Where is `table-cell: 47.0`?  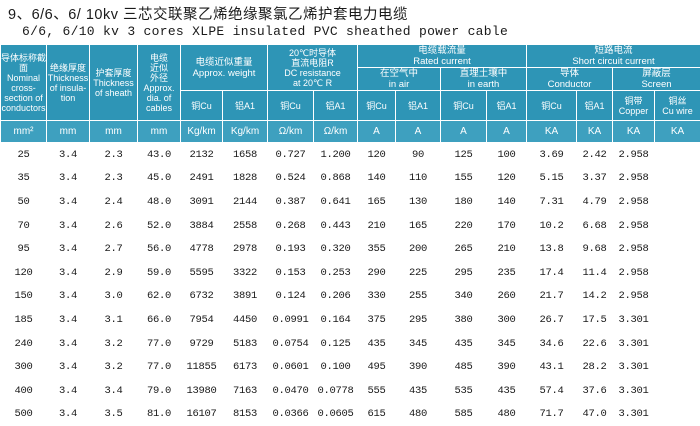 table-cell: 47.0 is located at coordinates (595, 414).